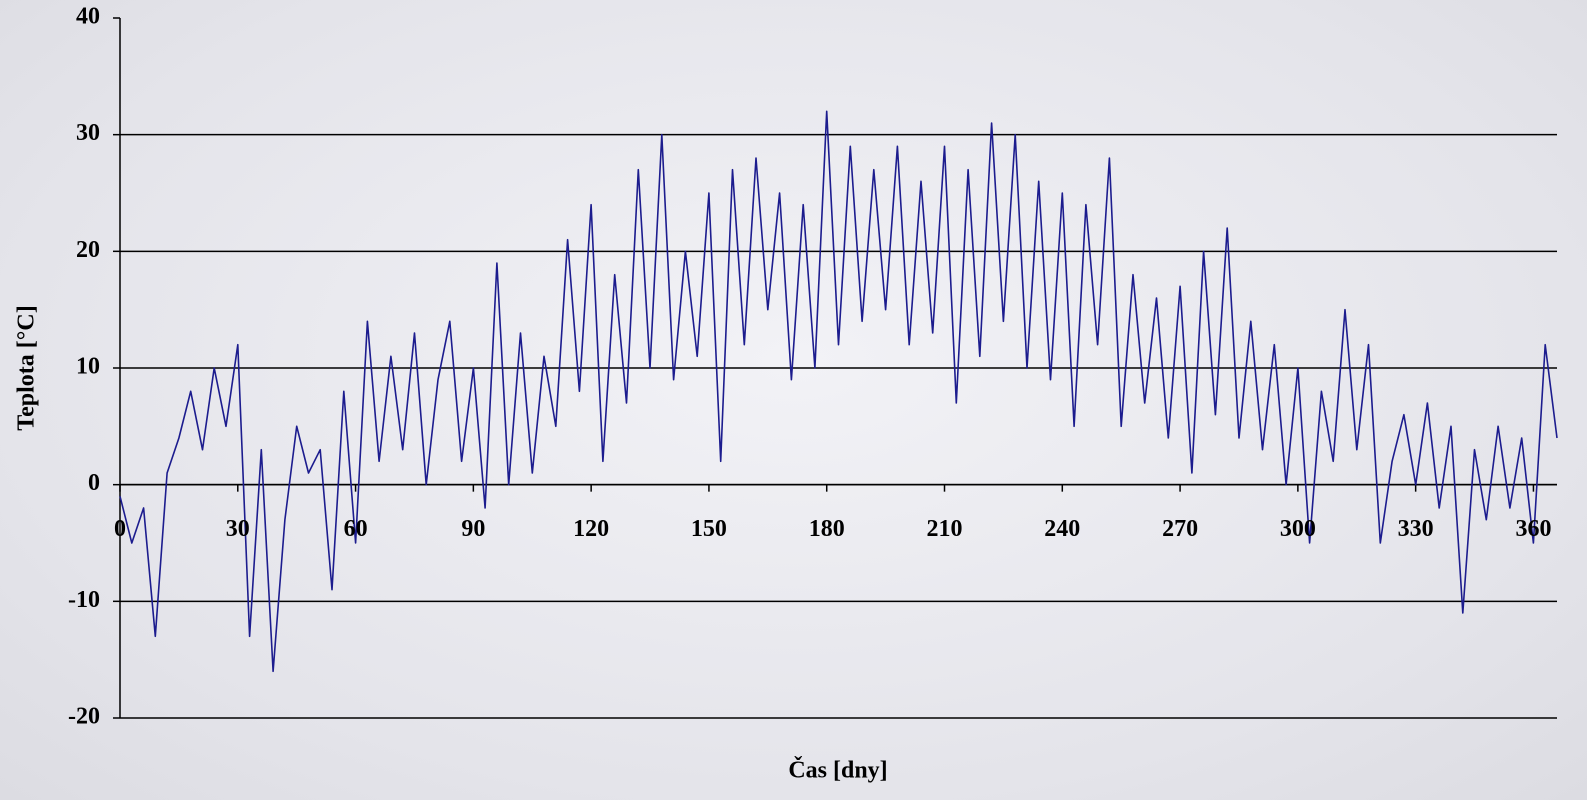 The height and width of the screenshot is (800, 1587). Describe the element at coordinates (1062, 529) in the screenshot. I see `x-tick-label: 240` at that location.